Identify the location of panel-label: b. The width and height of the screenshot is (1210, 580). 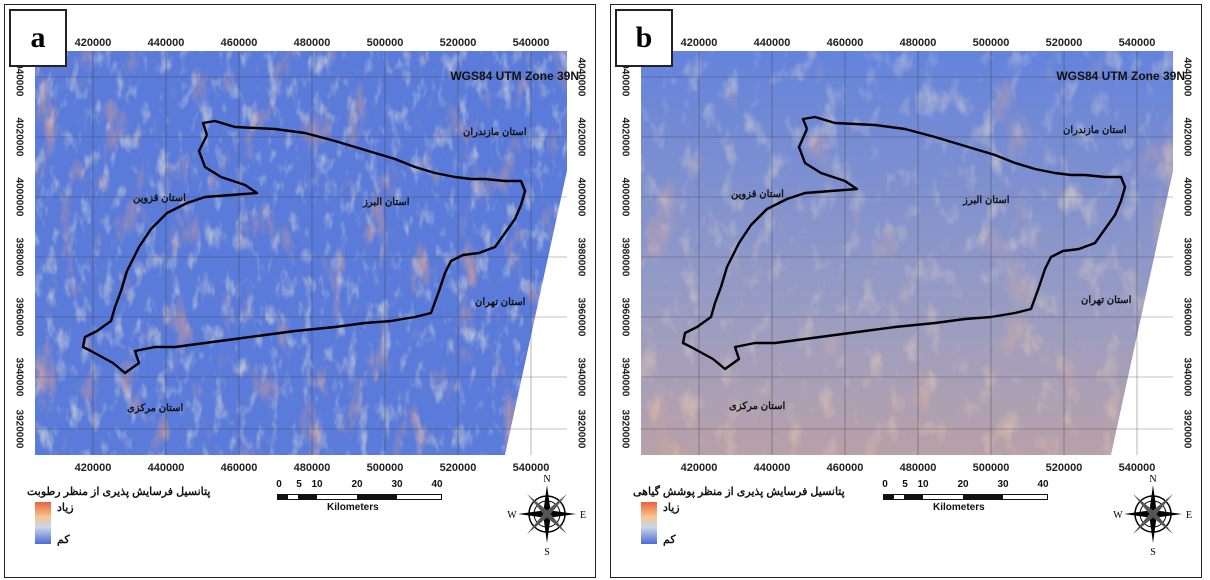
(644, 38).